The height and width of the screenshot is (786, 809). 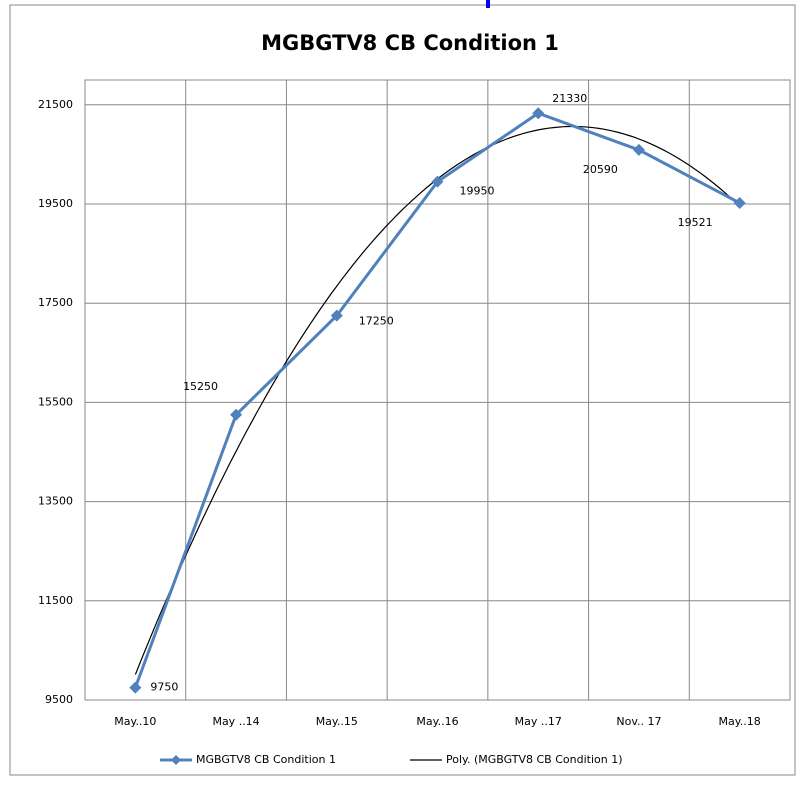 What do you see at coordinates (410, 43) in the screenshot?
I see `chart-title: MGBGTV8 CB Condition 1` at bounding box center [410, 43].